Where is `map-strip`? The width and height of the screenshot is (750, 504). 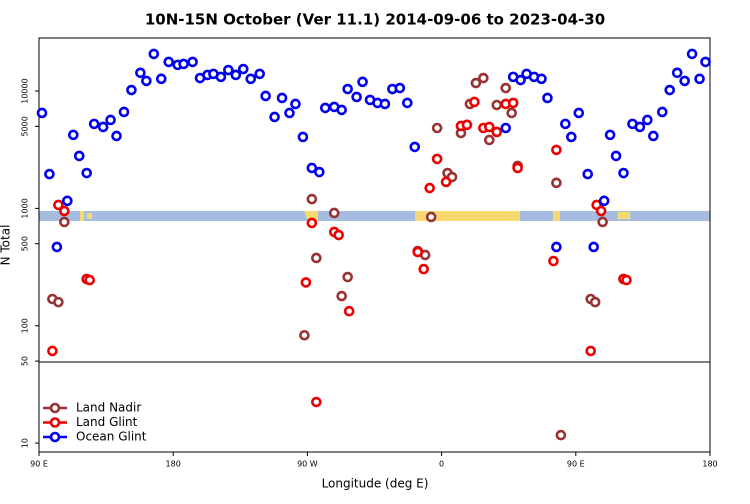
map-strip is located at coordinates (374, 216).